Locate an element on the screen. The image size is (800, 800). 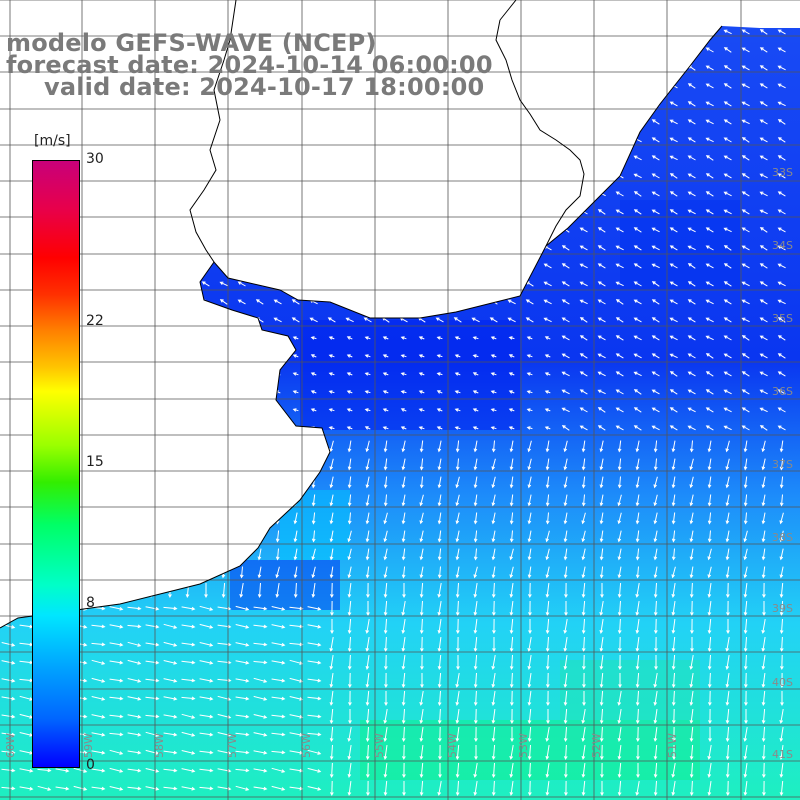
colorbar-tick-label: 15 is located at coordinates (95, 462).